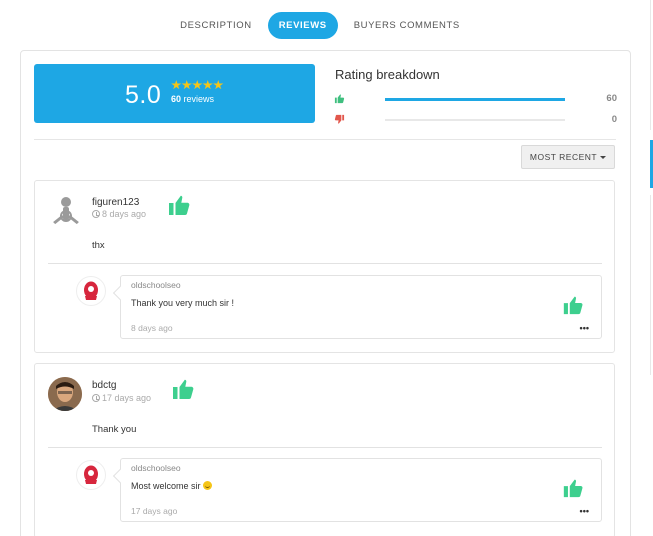  What do you see at coordinates (650, 285) in the screenshot?
I see `side-panel-edge-lower` at bounding box center [650, 285].